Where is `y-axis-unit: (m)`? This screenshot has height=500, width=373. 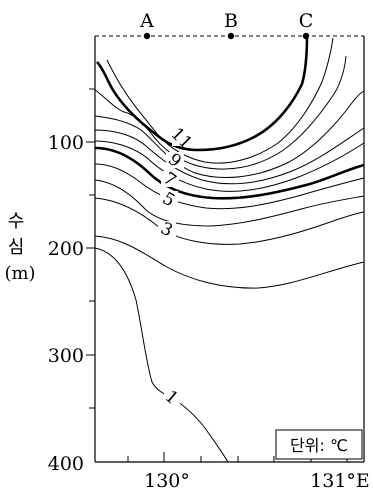 y-axis-unit: (m) is located at coordinates (19, 273).